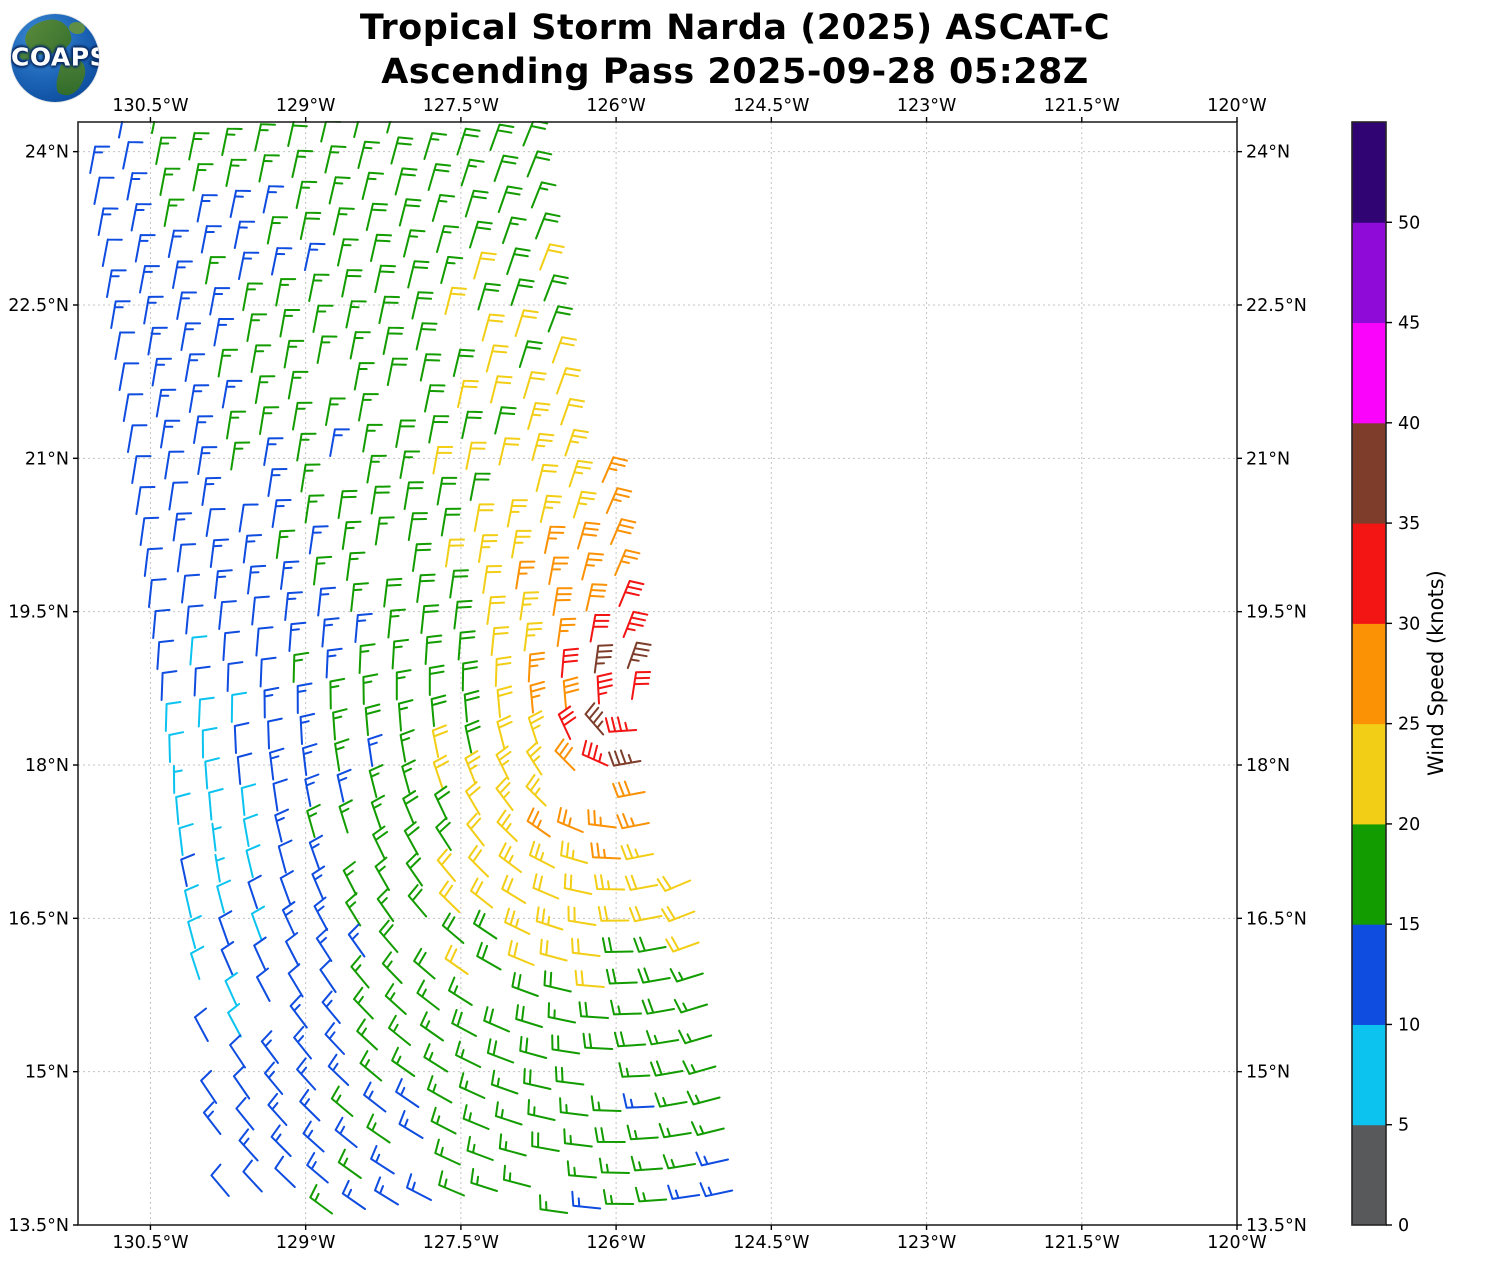 The height and width of the screenshot is (1264, 1487). Describe the element at coordinates (735, 28) in the screenshot. I see `chart-title-line1: Tropical Storm Narda (2025) ASCAT-C` at that location.